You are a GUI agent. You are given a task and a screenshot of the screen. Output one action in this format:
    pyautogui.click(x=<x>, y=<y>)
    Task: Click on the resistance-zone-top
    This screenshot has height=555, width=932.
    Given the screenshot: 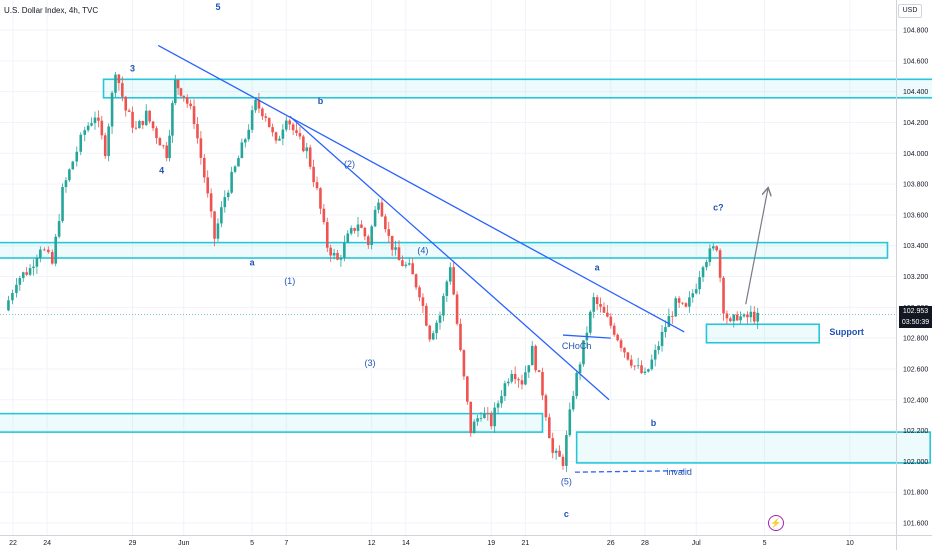 What is the action you would take?
    pyautogui.click(x=517, y=88)
    